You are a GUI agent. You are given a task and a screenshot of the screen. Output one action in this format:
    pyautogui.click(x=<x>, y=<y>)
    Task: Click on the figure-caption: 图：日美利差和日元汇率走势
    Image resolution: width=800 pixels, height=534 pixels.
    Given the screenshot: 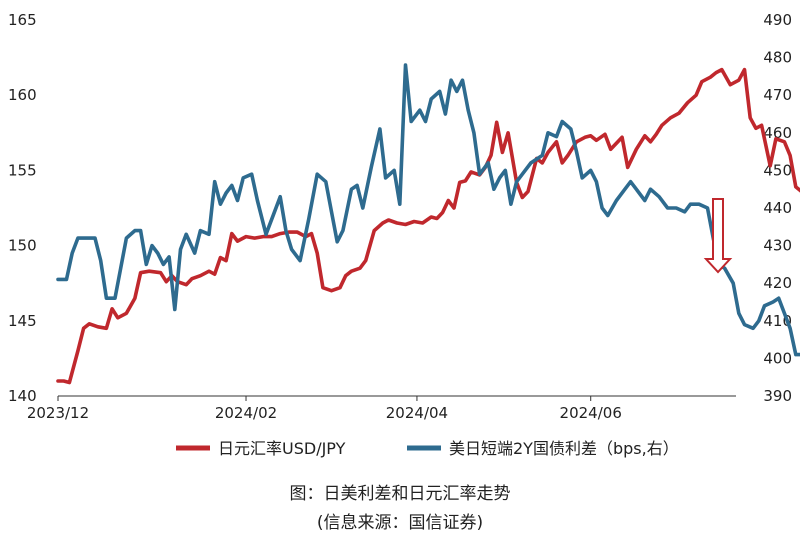 What is the action you would take?
    pyautogui.click(x=400, y=494)
    